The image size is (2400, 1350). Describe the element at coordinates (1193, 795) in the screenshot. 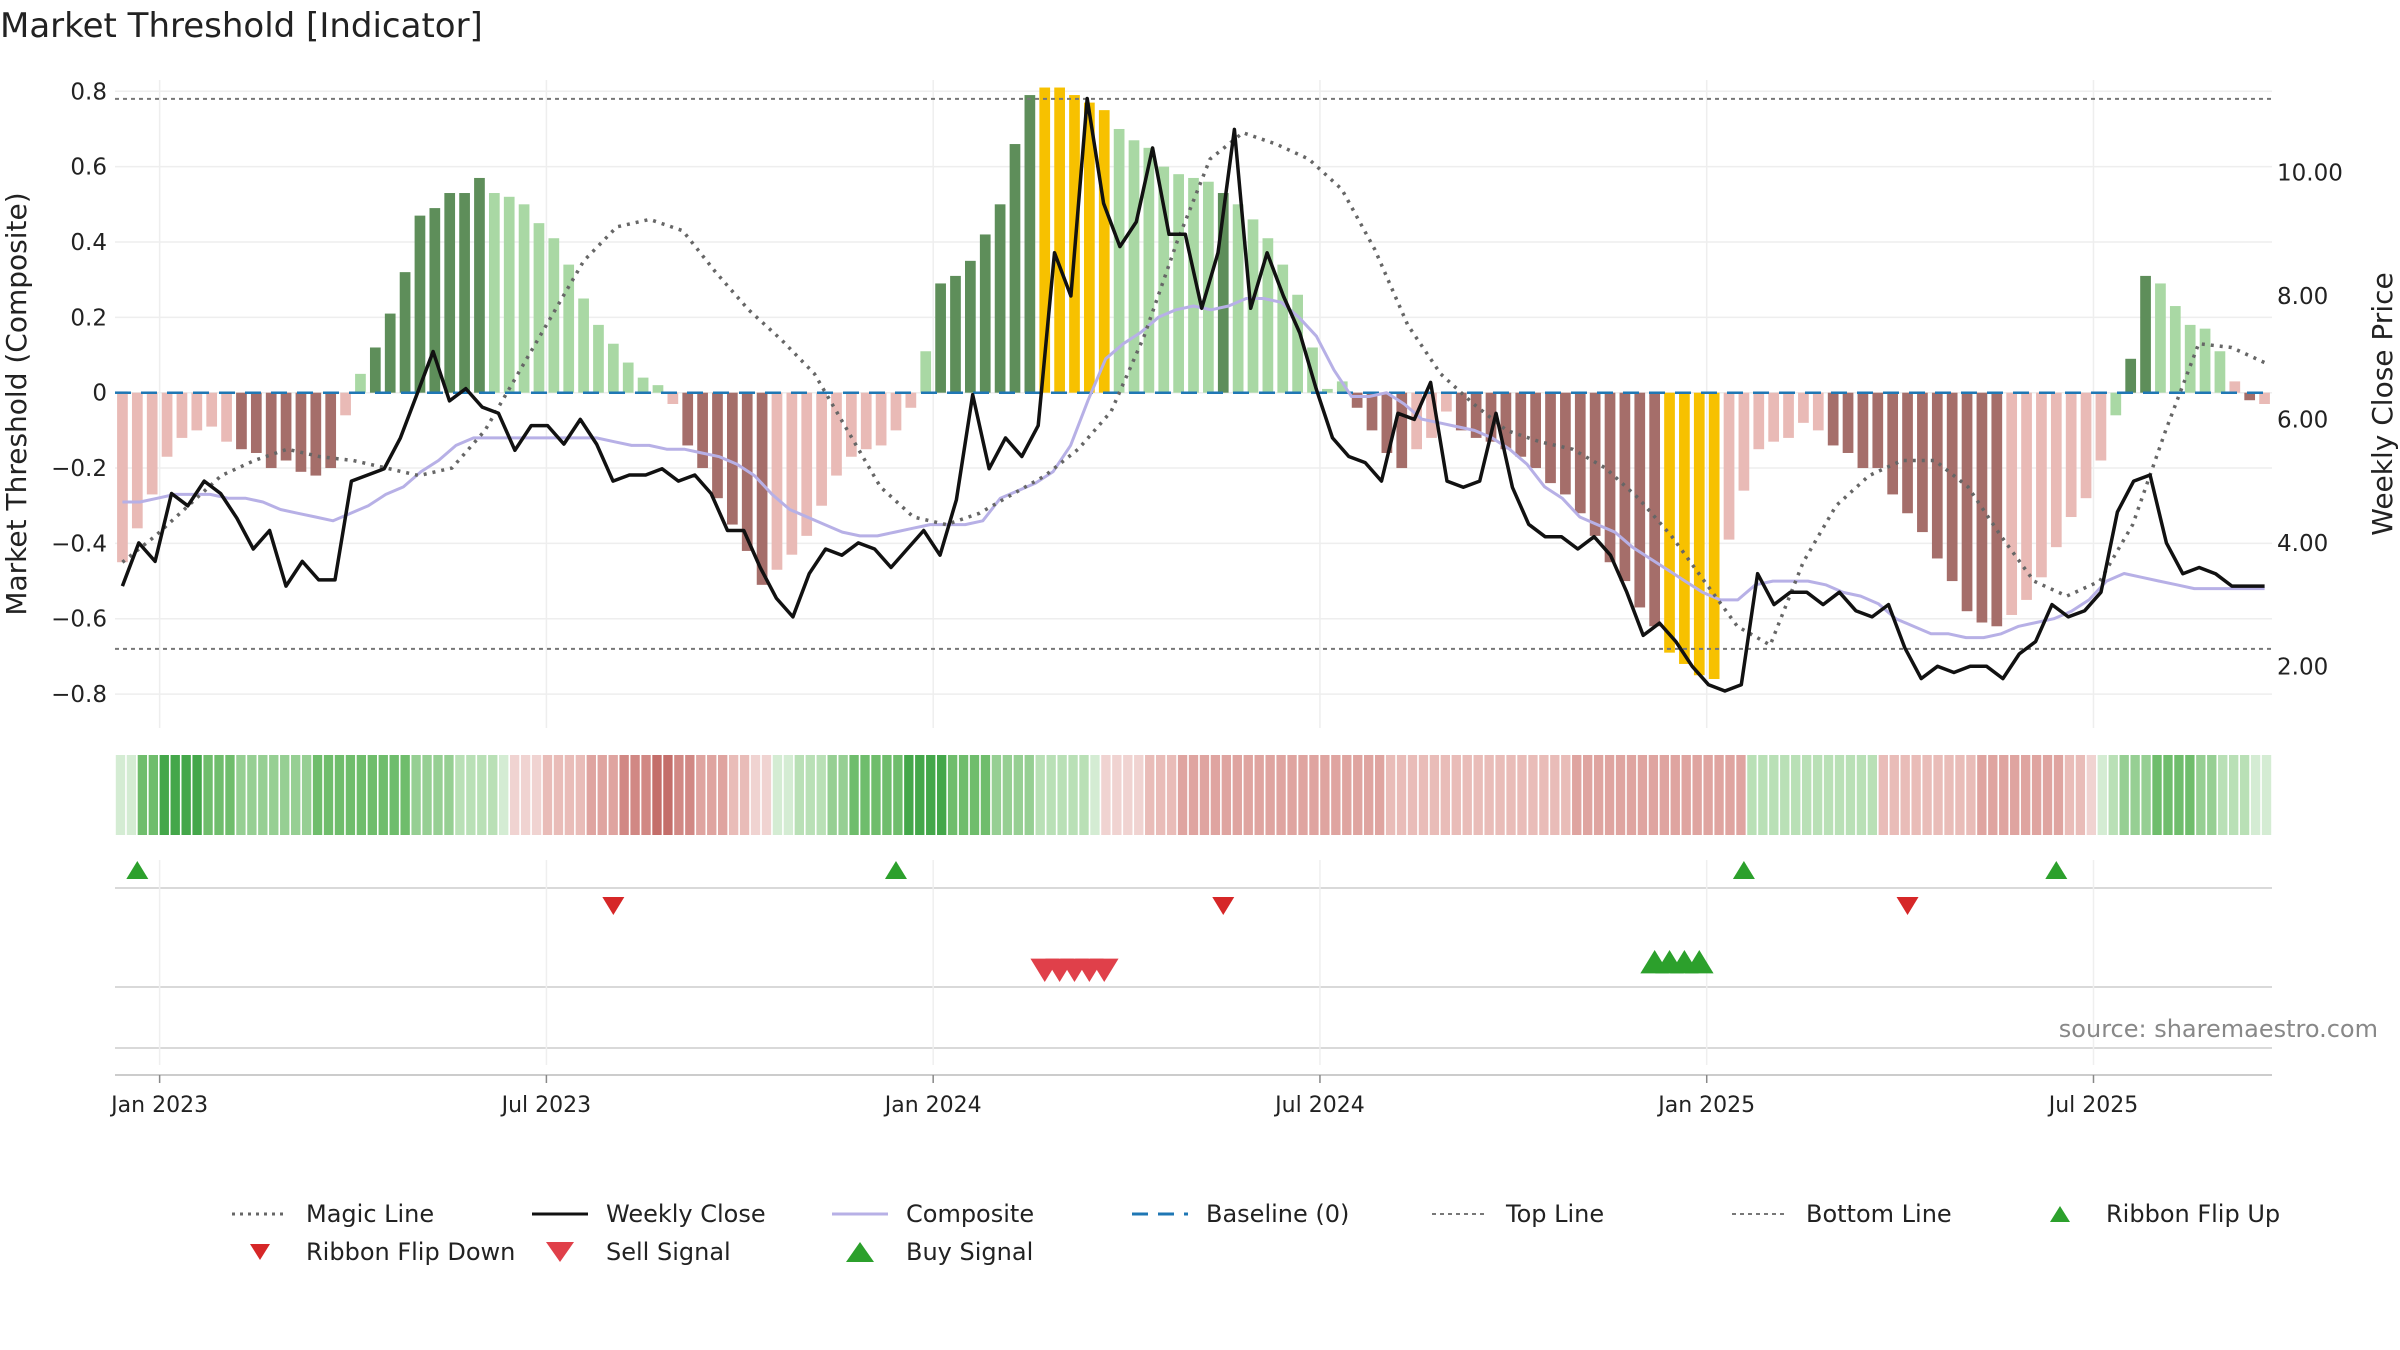

I see `ribbon-strip` at that location.